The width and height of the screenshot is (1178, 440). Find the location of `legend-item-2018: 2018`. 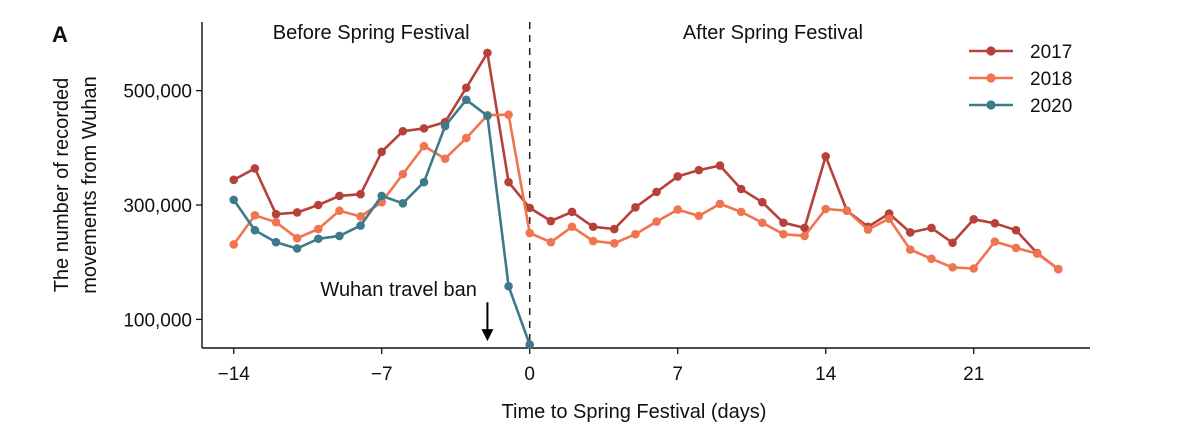

legend-item-2018: 2018 is located at coordinates (1020, 79).